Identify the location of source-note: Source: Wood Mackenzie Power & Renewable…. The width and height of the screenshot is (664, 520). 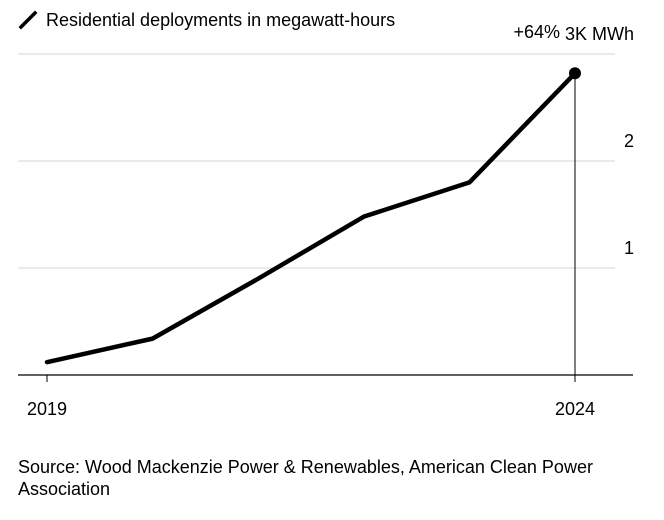
(305, 478).